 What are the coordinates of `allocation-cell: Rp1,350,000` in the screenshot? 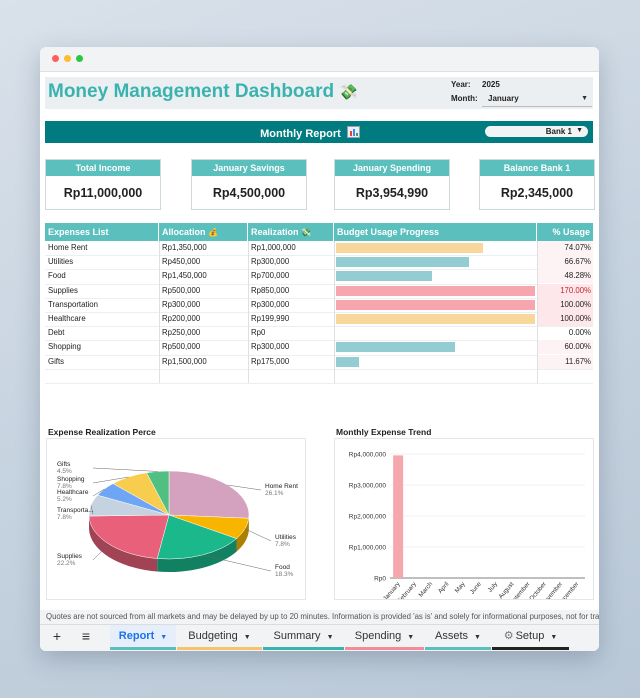 It's located at (184, 247).